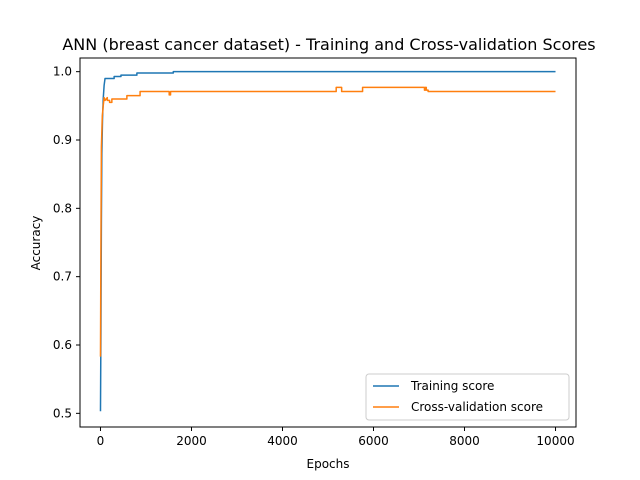 The image size is (640, 480). I want to click on x-tick-label: 10000, so click(555, 441).